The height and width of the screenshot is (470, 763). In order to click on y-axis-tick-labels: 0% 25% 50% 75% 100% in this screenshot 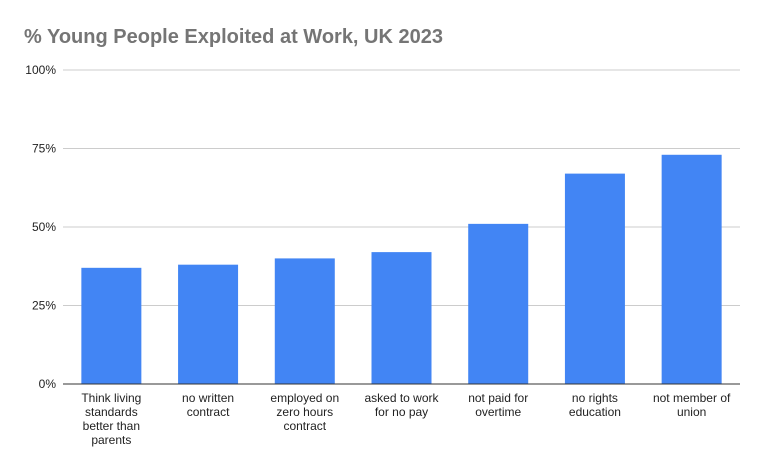, I will do `click(40, 227)`.